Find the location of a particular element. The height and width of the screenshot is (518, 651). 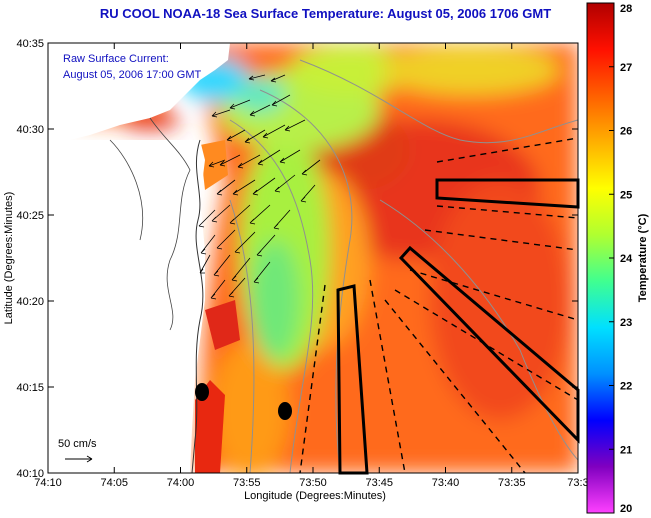

colorbar-ticks: 28 27 26 25 24 23 22 21 20 is located at coordinates (621, 258).